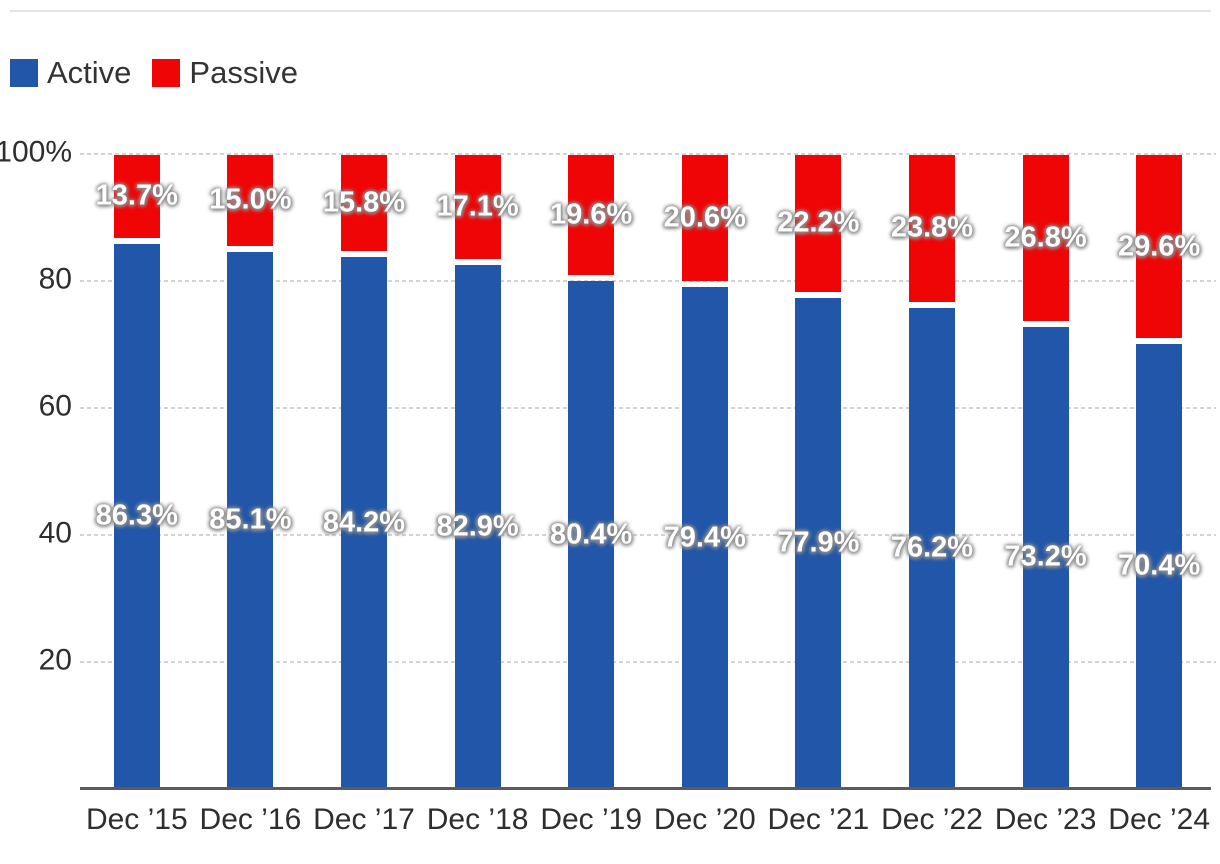 The height and width of the screenshot is (864, 1220). I want to click on bar-segment-active: 79.4%, so click(705, 537).